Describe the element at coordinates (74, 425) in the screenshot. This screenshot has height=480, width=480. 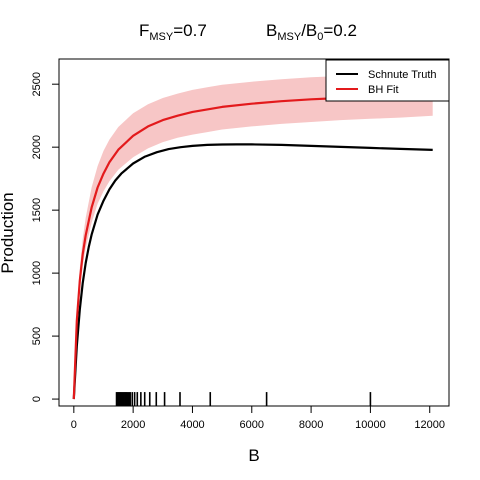
I see `x-tick-label: 0` at that location.